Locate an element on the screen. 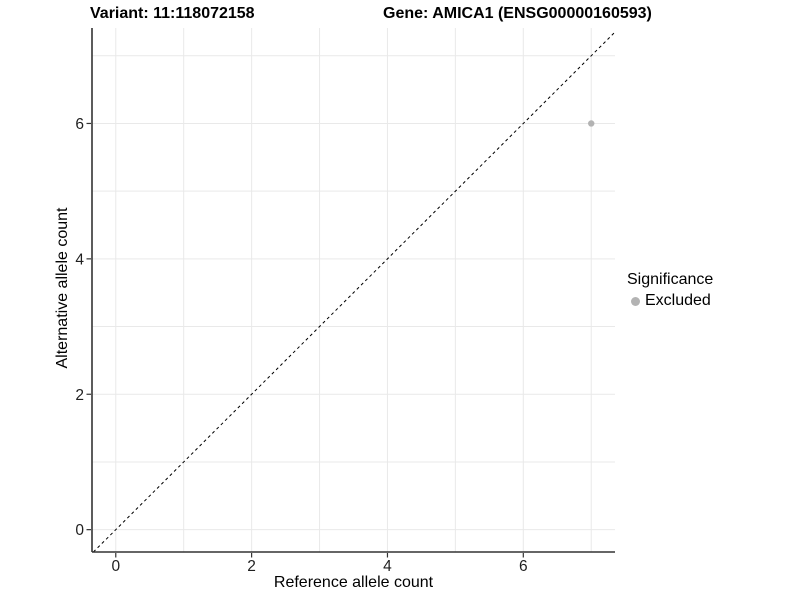 This screenshot has width=800, height=600. legend-item-label: Excluded is located at coordinates (678, 300).